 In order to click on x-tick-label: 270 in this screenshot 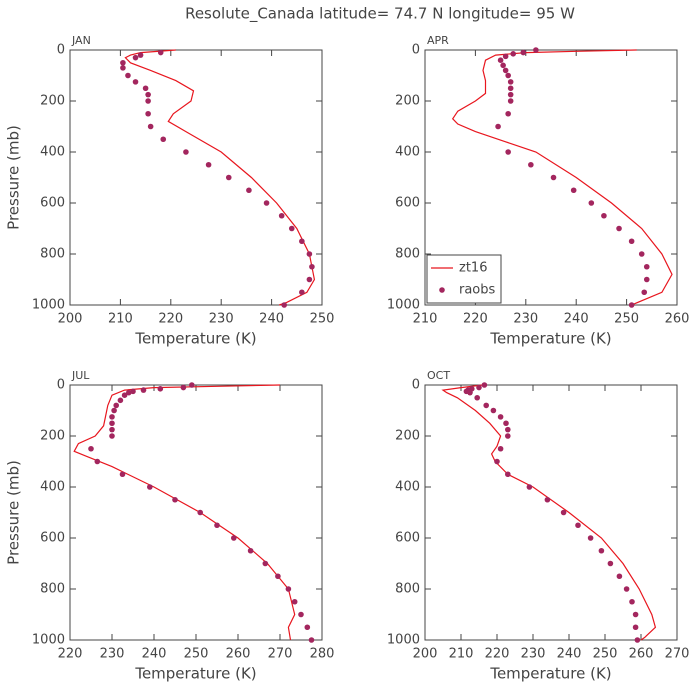, I will do `click(280, 654)`.